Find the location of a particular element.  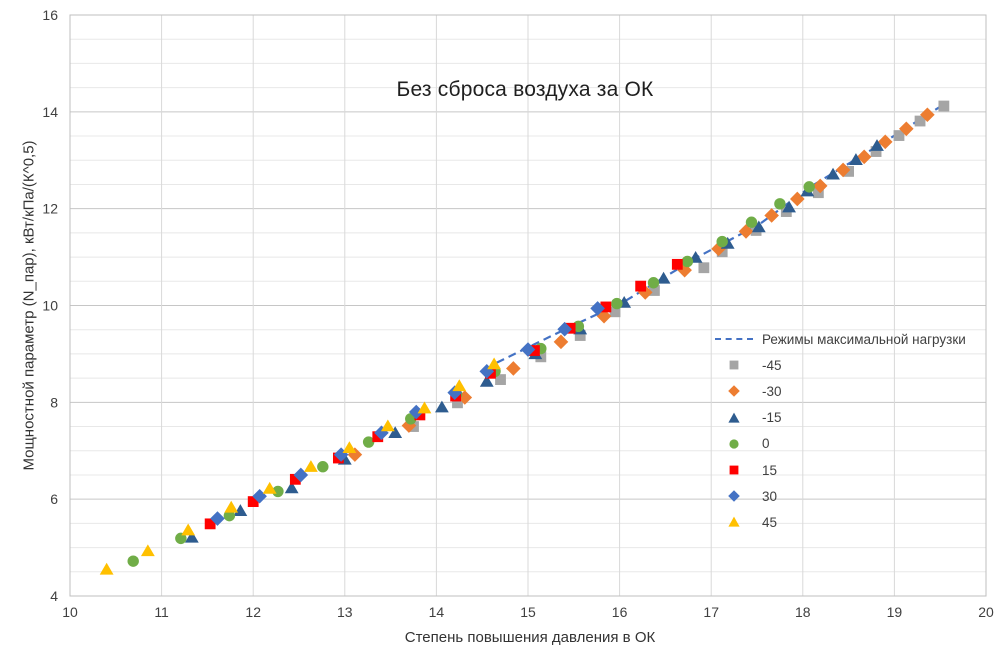

legend-row: -15 is located at coordinates (850, 418).